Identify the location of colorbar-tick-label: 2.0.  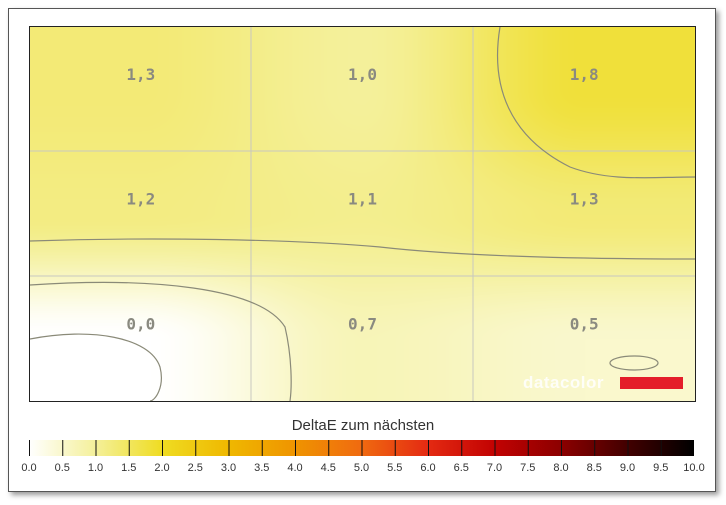
(162, 468).